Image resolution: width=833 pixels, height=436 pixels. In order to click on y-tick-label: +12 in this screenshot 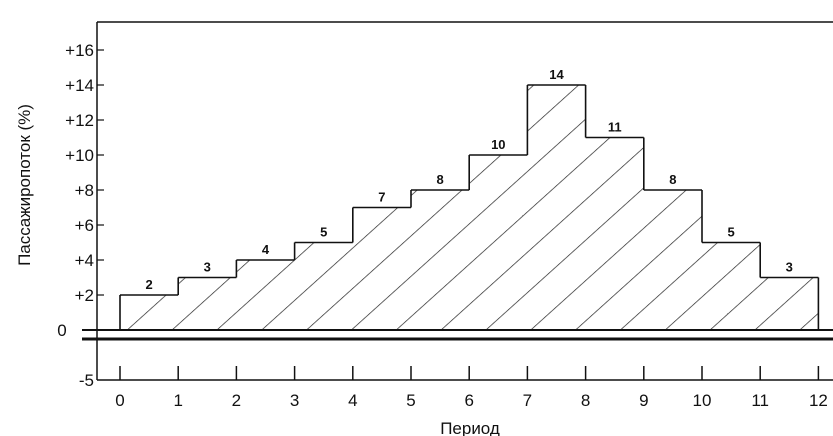, I will do `click(79, 120)`.